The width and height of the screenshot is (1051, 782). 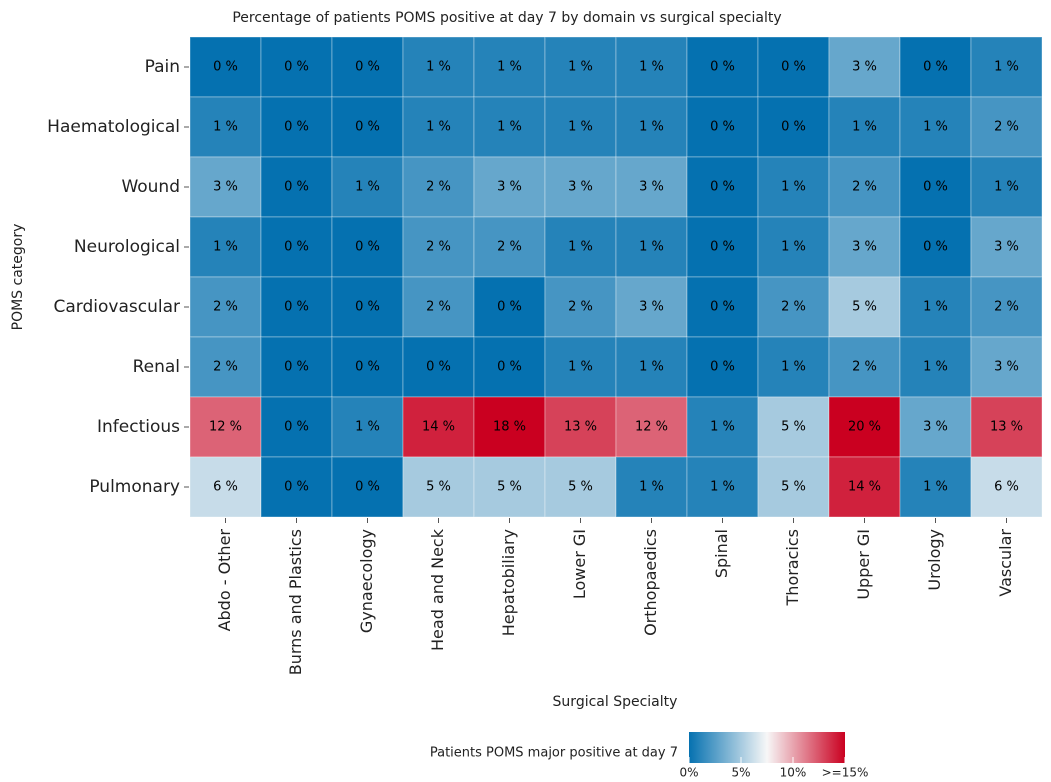 I want to click on x-tick-label: Hepatobiliary, so click(x=508, y=582).